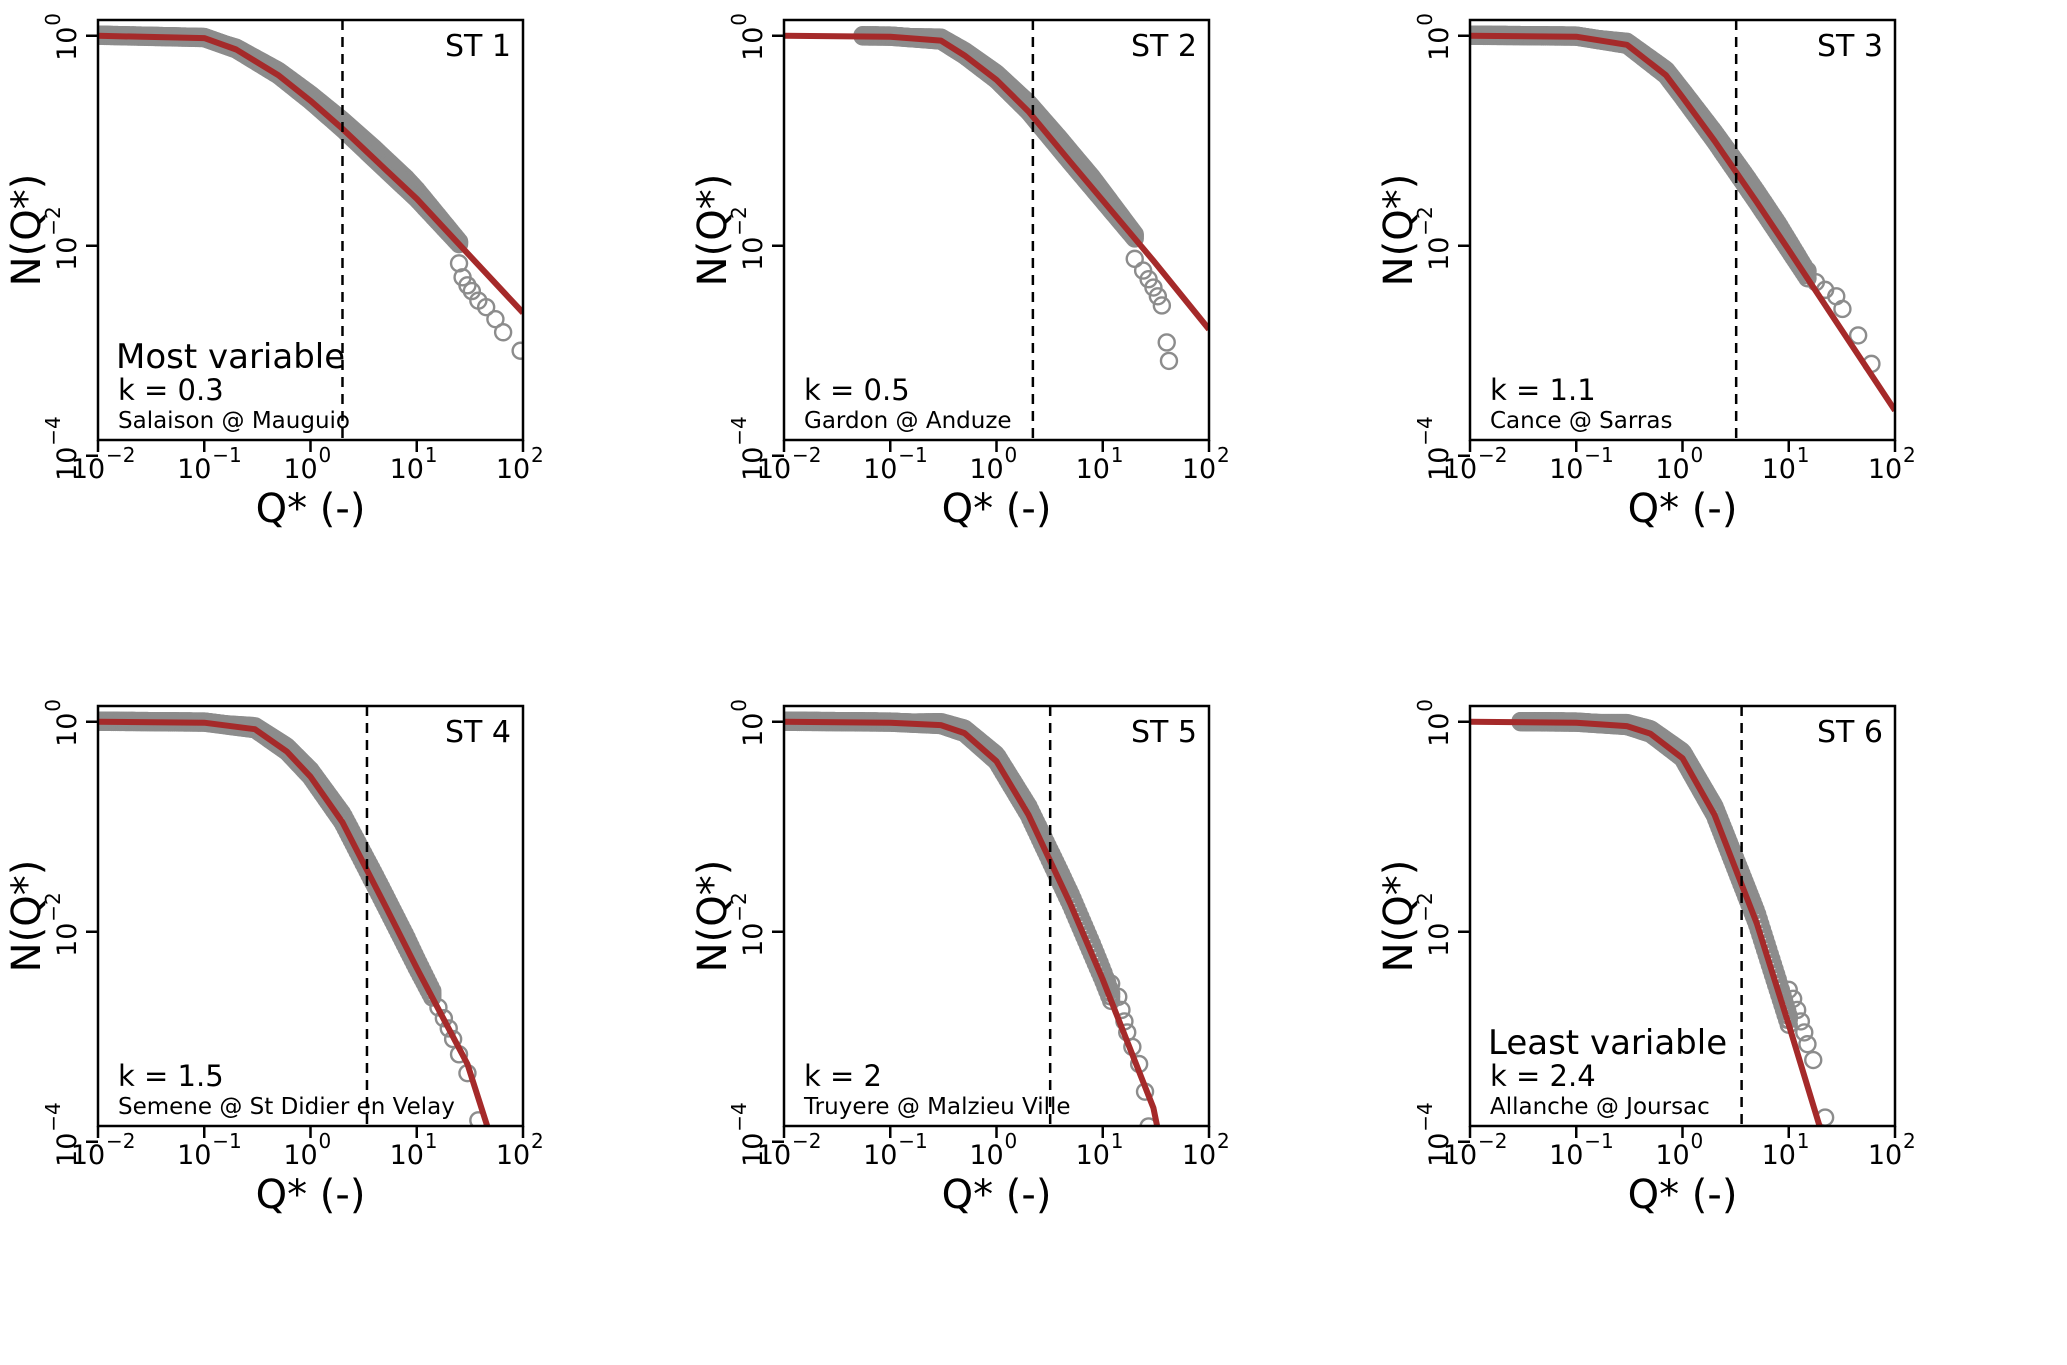 This screenshot has width=2067, height=1365. What do you see at coordinates (1697, 455) in the screenshot?
I see `x-tick-exponent: 0` at bounding box center [1697, 455].